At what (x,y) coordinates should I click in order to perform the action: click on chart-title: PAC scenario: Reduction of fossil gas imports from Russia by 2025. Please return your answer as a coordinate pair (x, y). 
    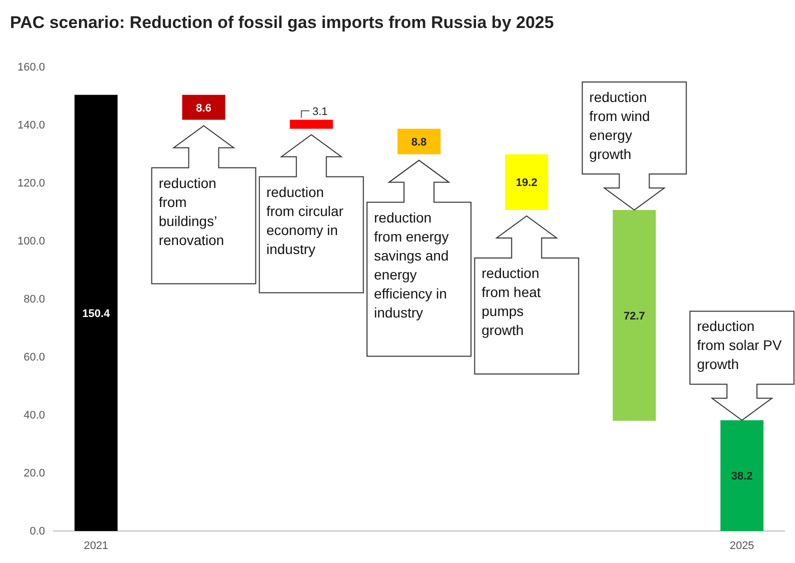
    Looking at the image, I should click on (282, 22).